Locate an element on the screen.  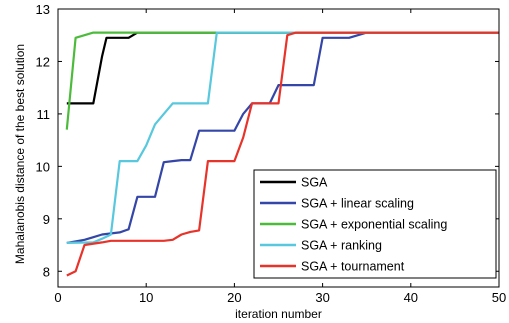
x-tick-label: 0 is located at coordinates (57, 297).